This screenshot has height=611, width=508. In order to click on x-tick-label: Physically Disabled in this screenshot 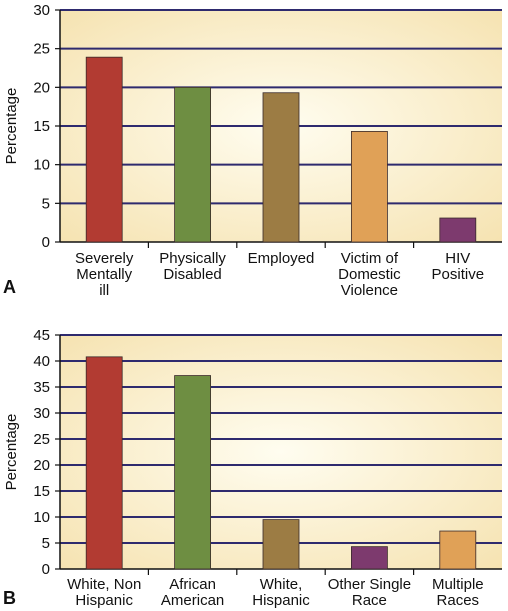, I will do `click(192, 266)`.